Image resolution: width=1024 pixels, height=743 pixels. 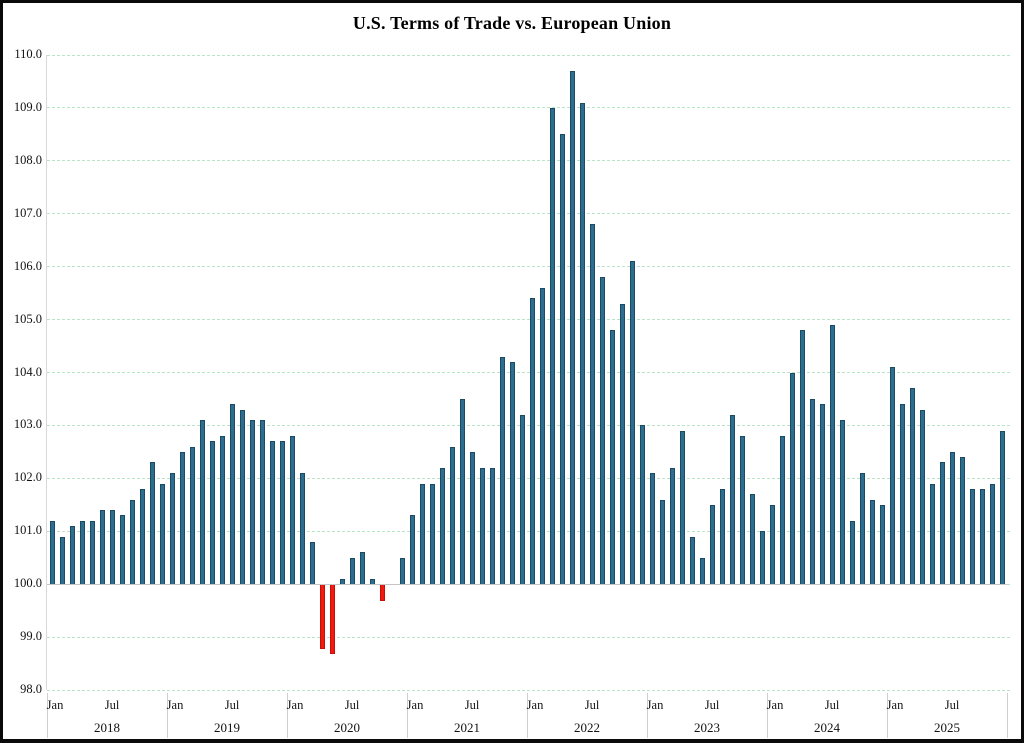 What do you see at coordinates (528, 372) in the screenshot?
I see `gridline-104.0` at bounding box center [528, 372].